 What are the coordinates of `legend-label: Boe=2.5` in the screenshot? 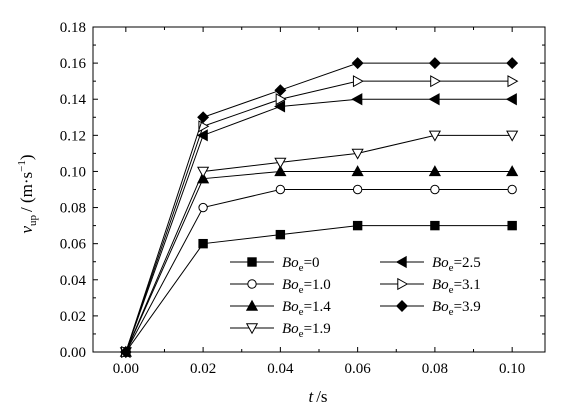 It's located at (456, 264).